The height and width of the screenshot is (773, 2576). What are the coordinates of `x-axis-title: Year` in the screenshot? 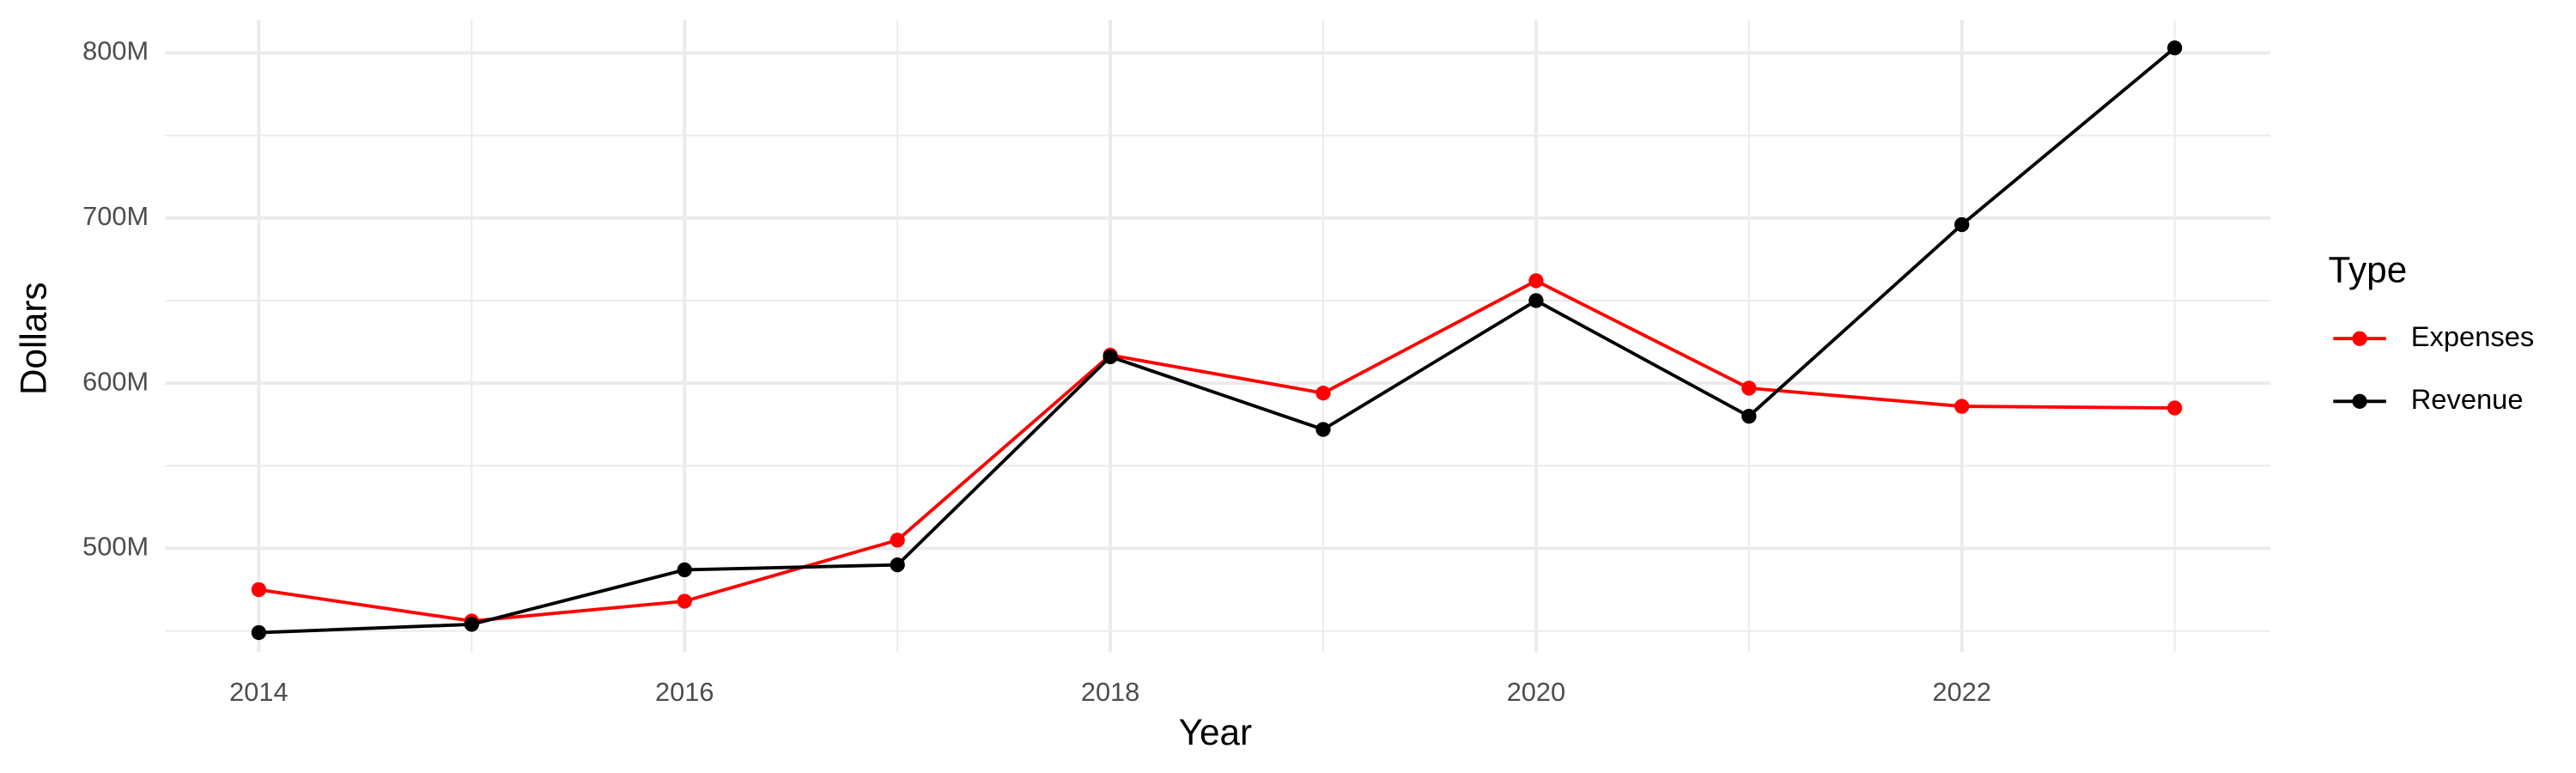 It's located at (1215, 732).